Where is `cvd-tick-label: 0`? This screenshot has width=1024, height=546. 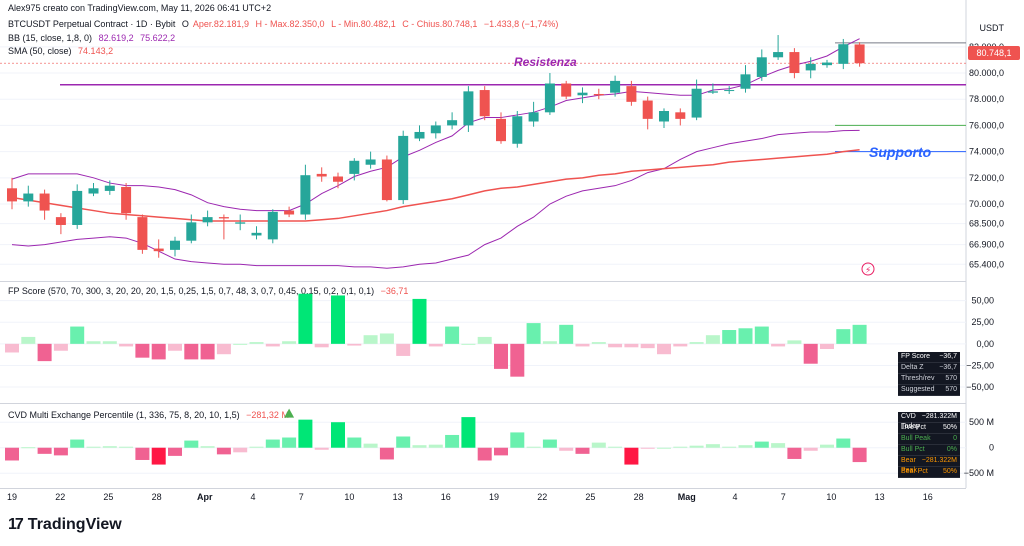
cvd-tick-label: 0 is located at coordinates (991, 448).